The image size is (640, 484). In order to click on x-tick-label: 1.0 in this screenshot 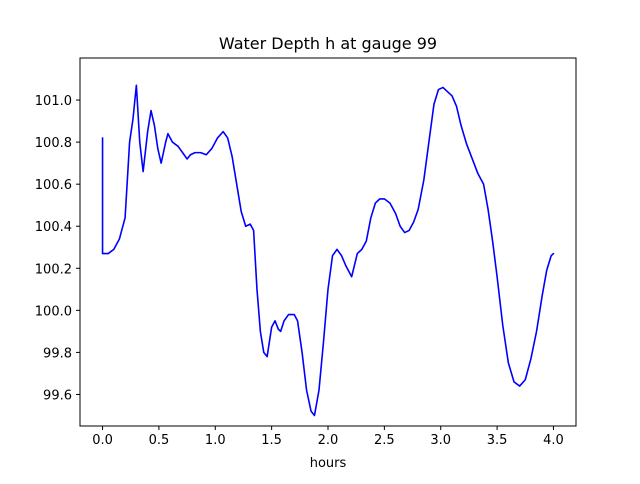, I will do `click(215, 440)`.